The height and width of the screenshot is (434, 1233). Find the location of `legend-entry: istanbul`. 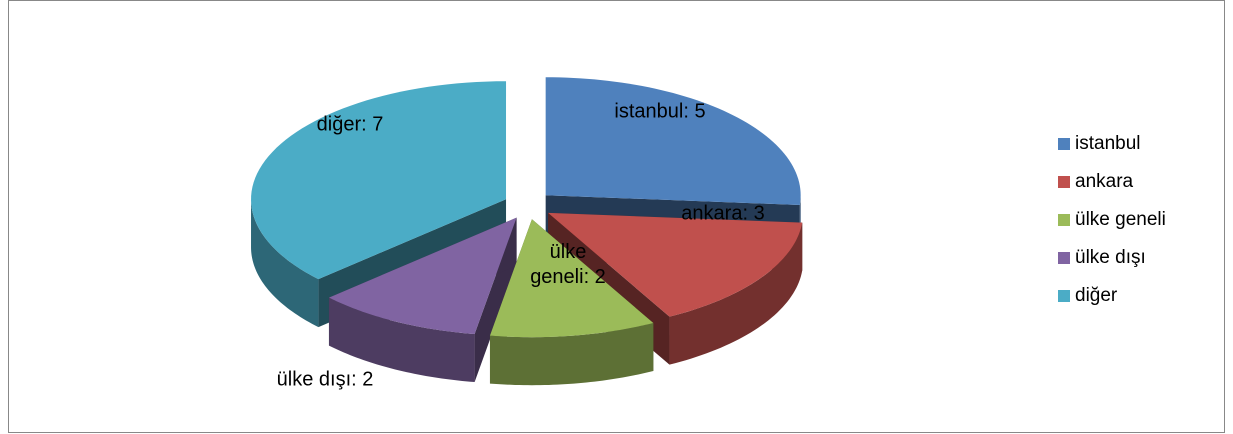

legend-entry: istanbul is located at coordinates (1099, 144).